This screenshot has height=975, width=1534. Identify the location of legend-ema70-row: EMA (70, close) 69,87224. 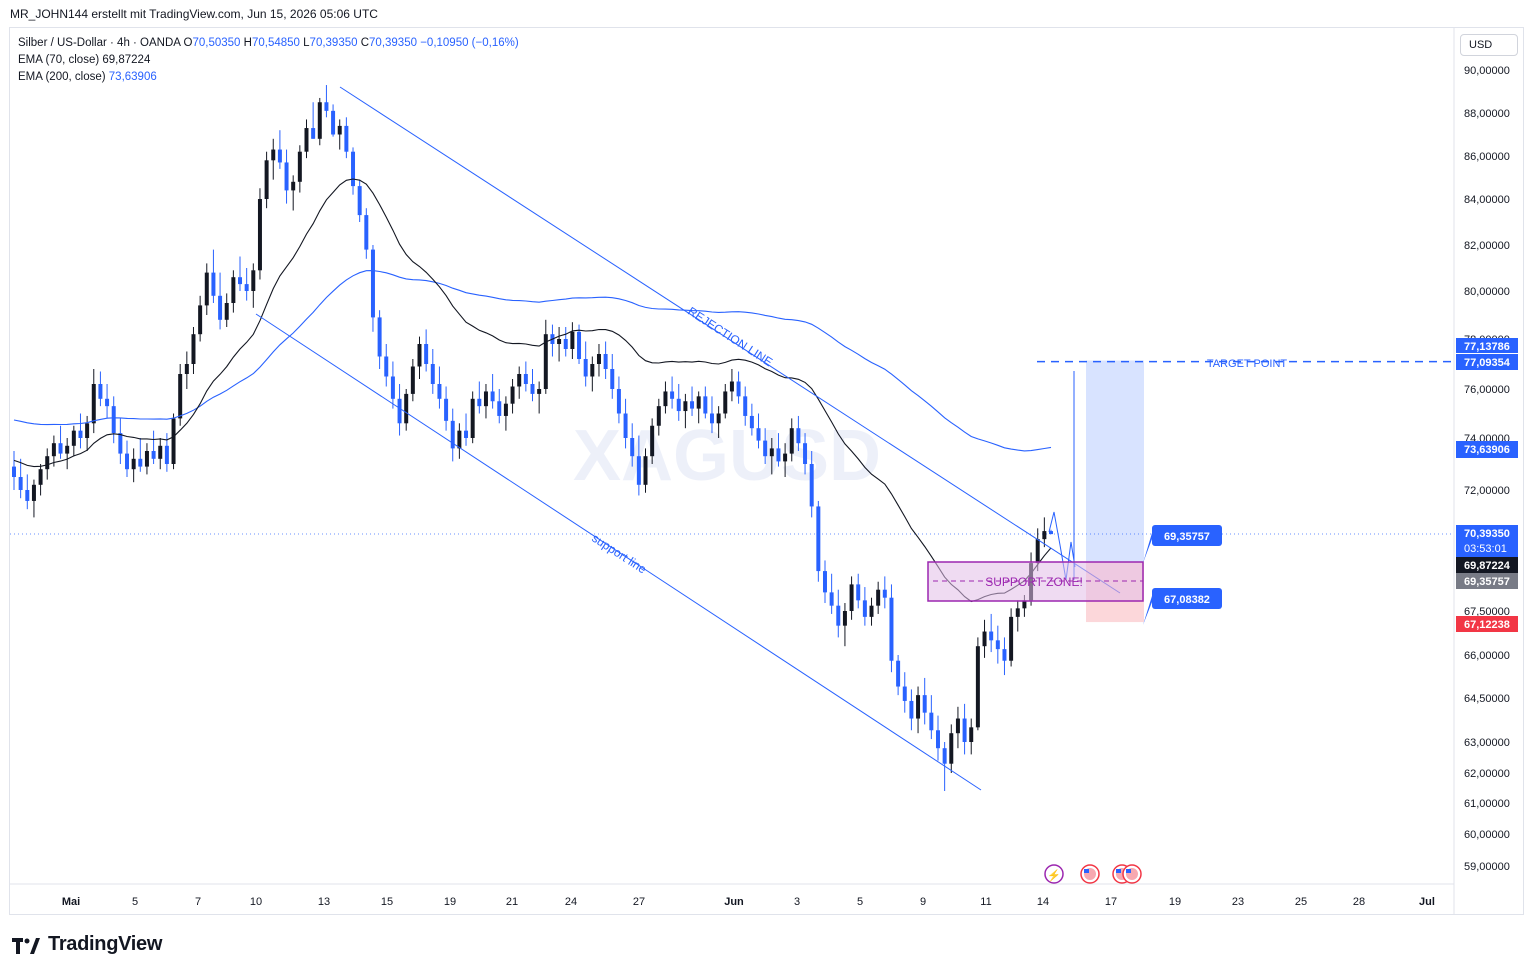
(268, 60).